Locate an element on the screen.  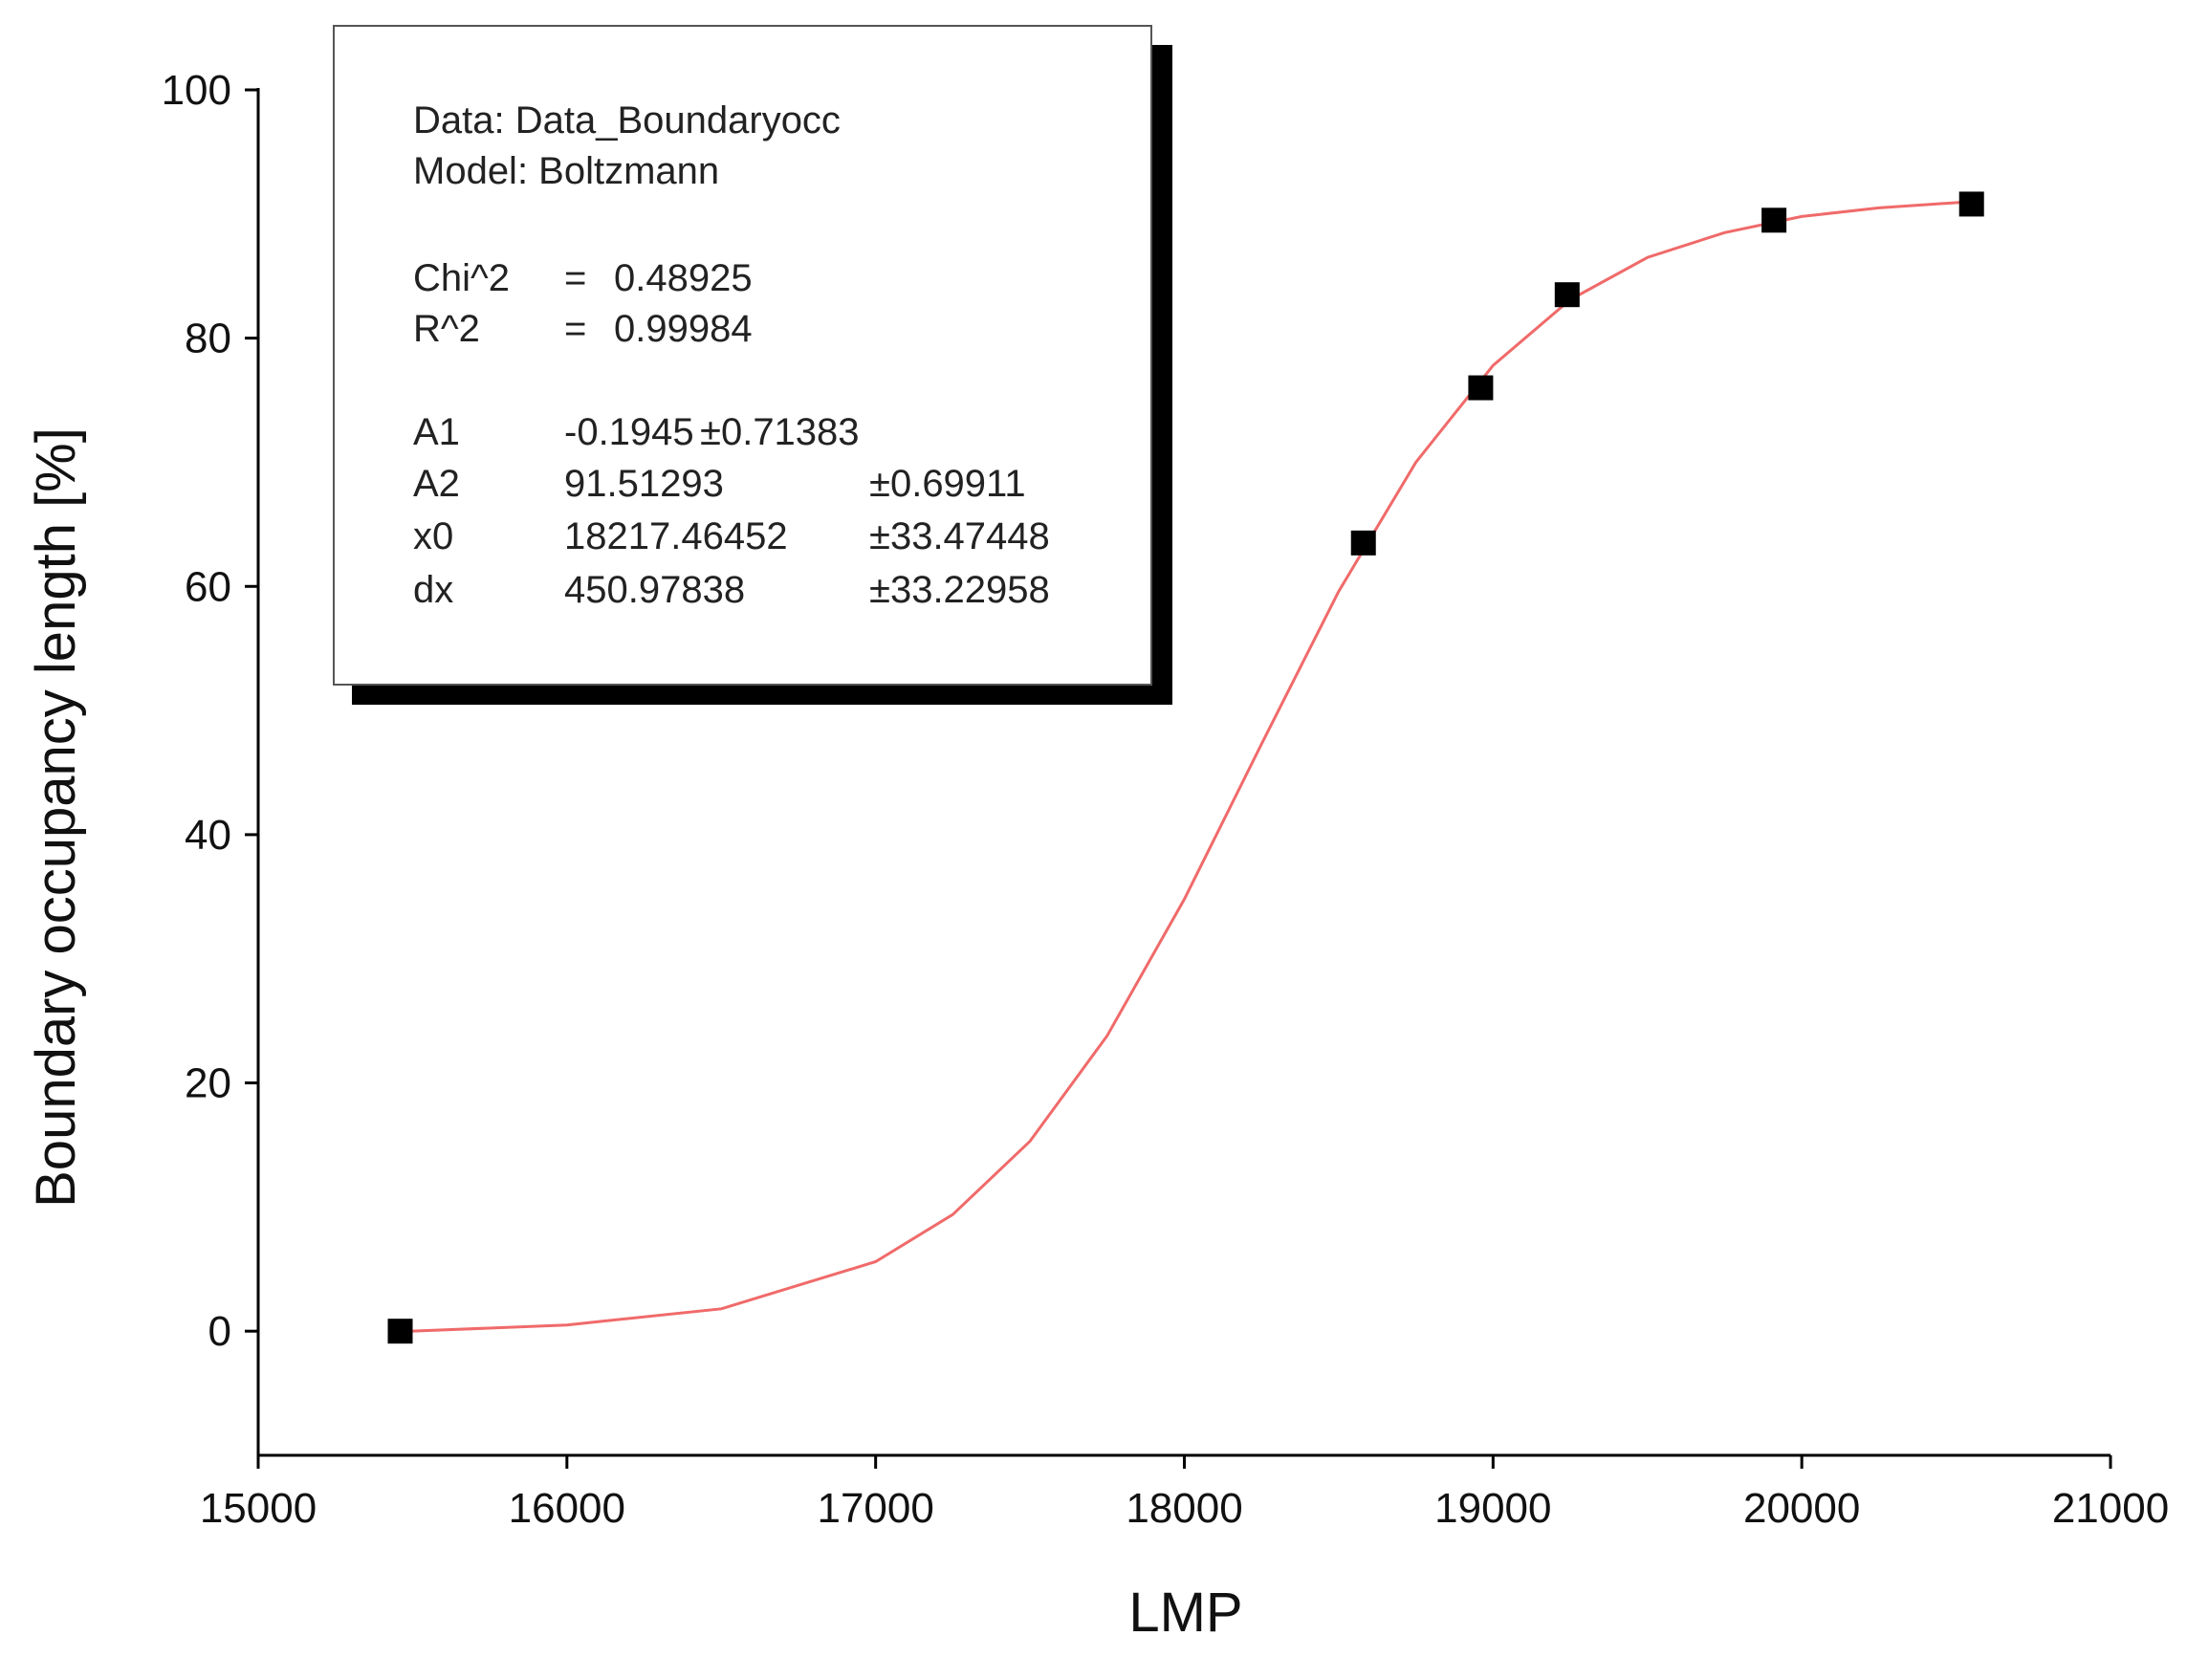
report-text: ±33.47448 is located at coordinates (959, 536).